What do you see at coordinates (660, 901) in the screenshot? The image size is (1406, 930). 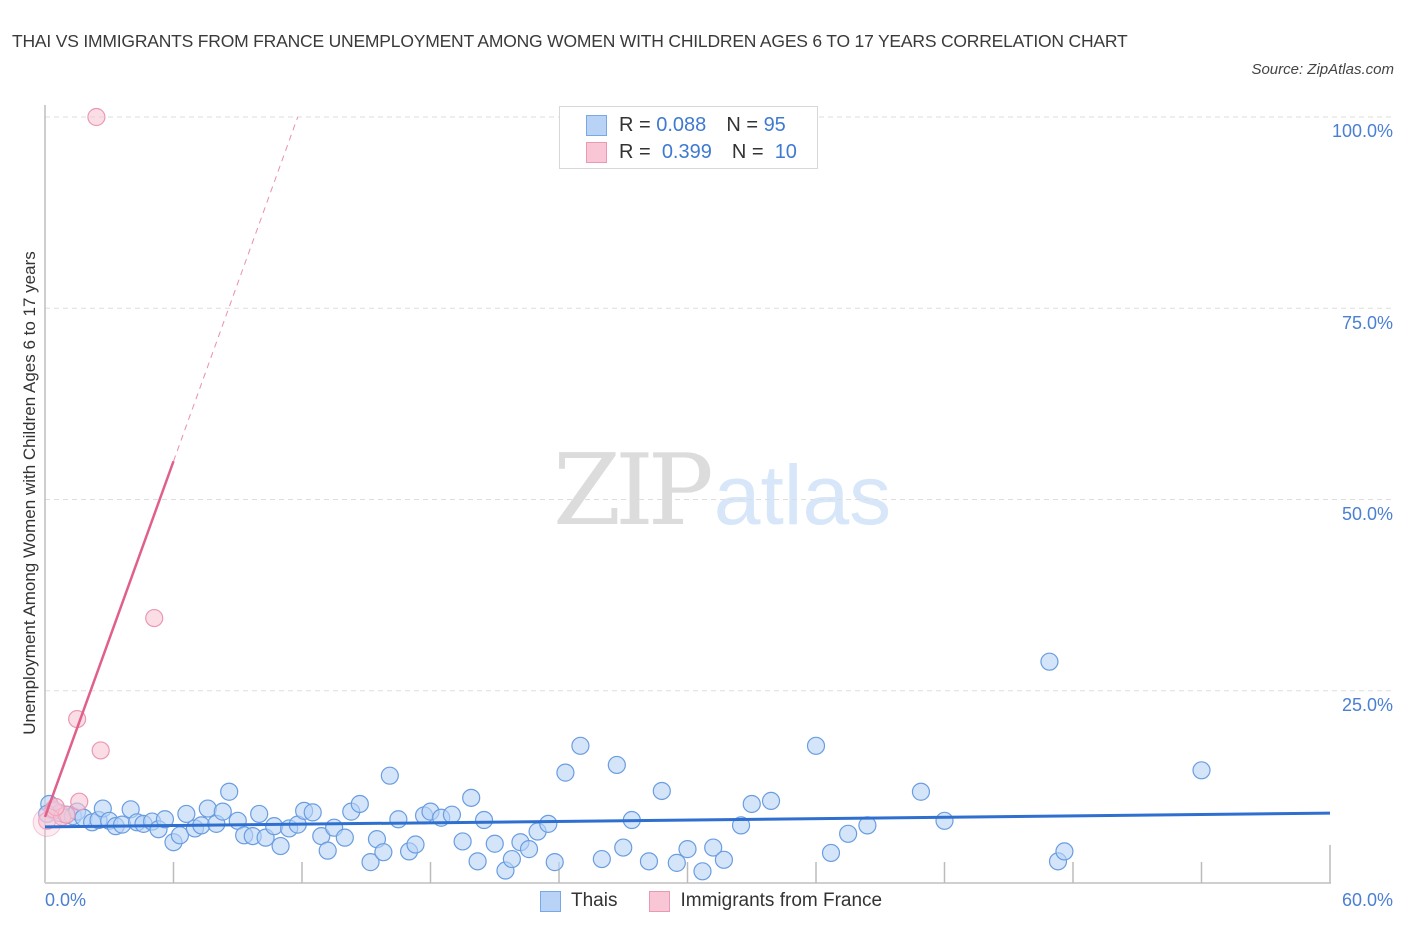 I see `france-legend-icon` at bounding box center [660, 901].